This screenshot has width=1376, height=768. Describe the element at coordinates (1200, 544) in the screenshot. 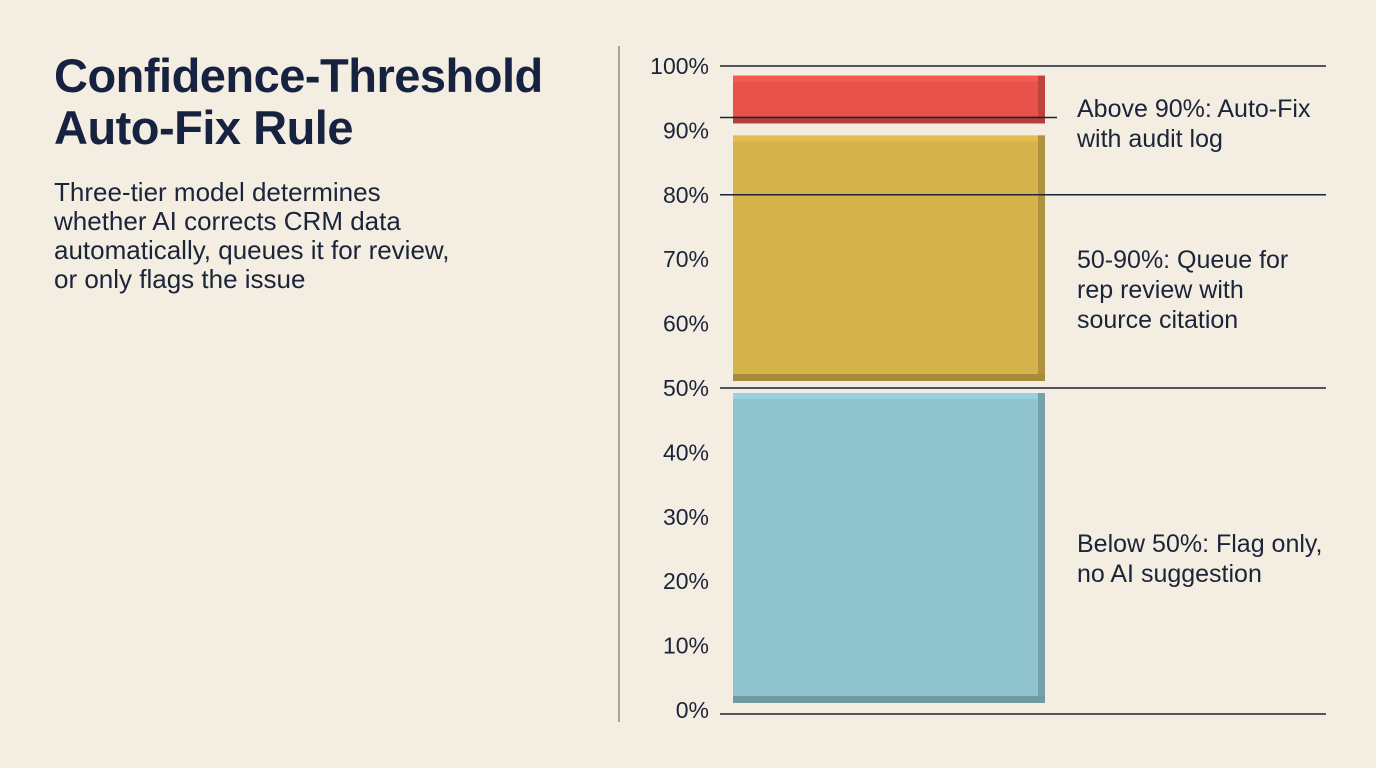

I see `tier-label: Below 50%: Flag only,` at that location.